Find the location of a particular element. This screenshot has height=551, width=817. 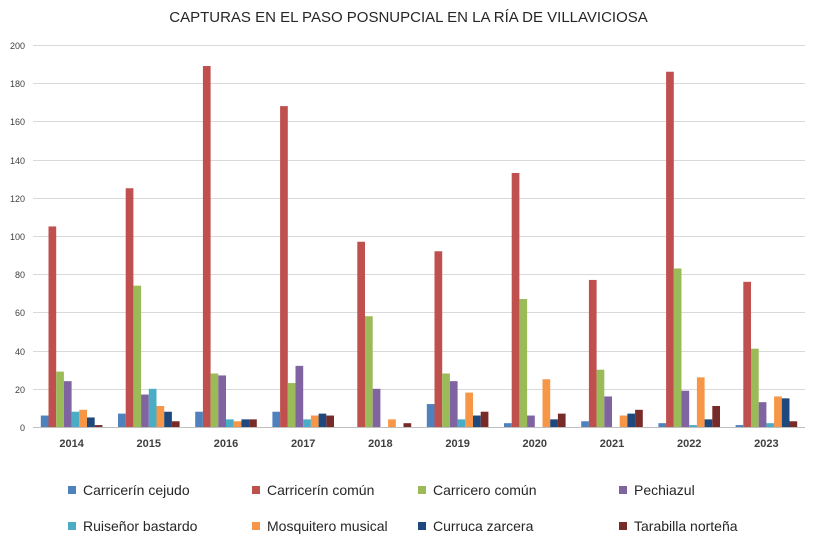

y-tick-label: 60 is located at coordinates (20, 313).